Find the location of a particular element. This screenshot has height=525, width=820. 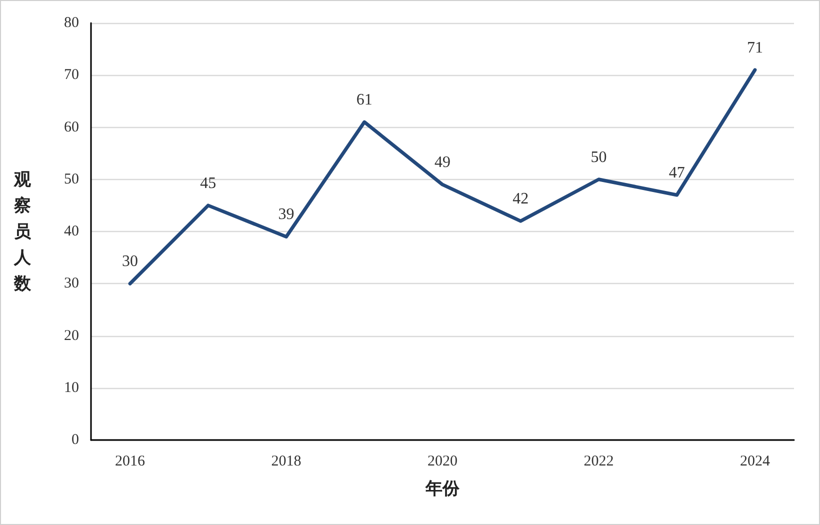

data-label: 42 is located at coordinates (520, 199).